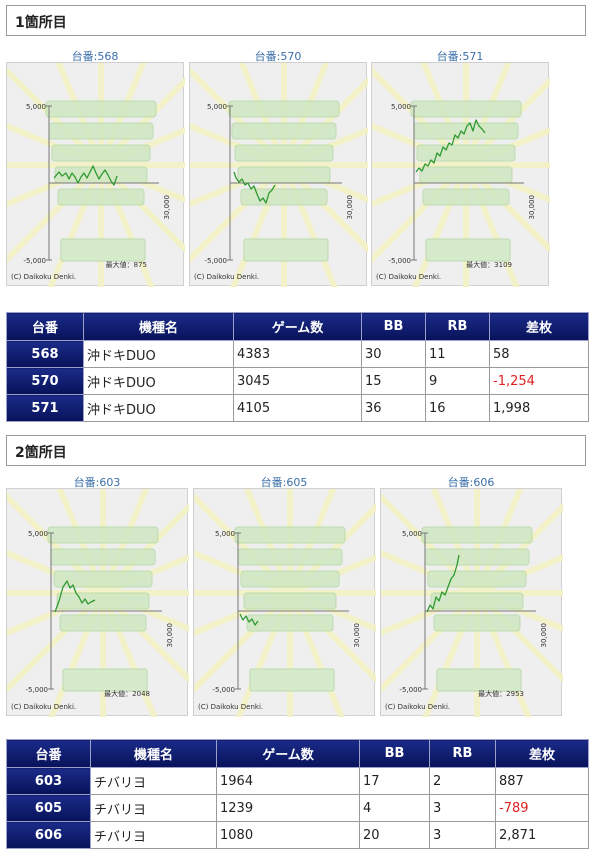 The width and height of the screenshot is (594, 860). I want to click on game-count: 4105, so click(297, 408).